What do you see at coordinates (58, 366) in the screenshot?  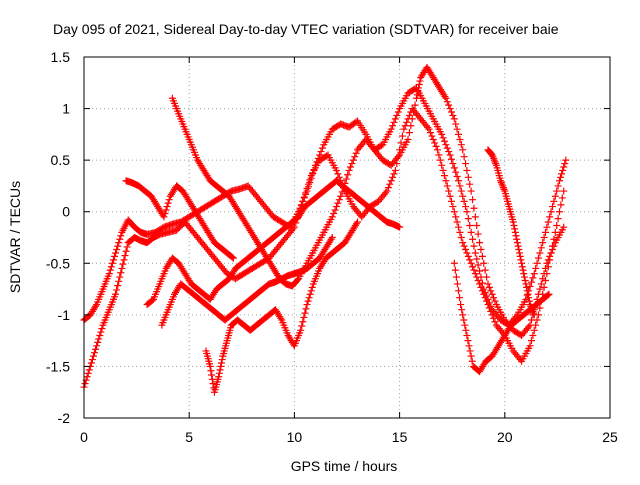 I see `y-tick-label: -1.5` at bounding box center [58, 366].